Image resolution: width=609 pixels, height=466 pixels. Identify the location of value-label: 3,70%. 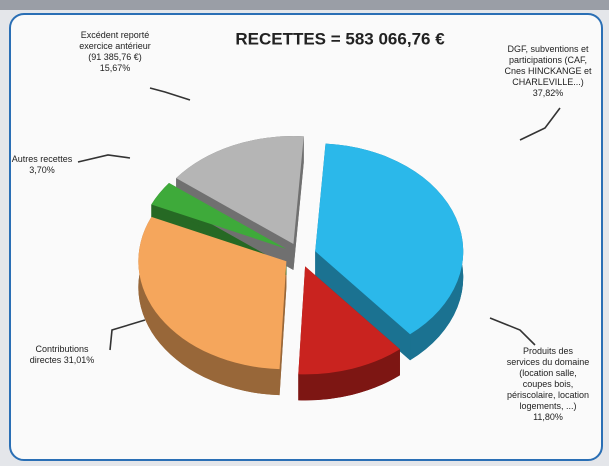
(42, 170).